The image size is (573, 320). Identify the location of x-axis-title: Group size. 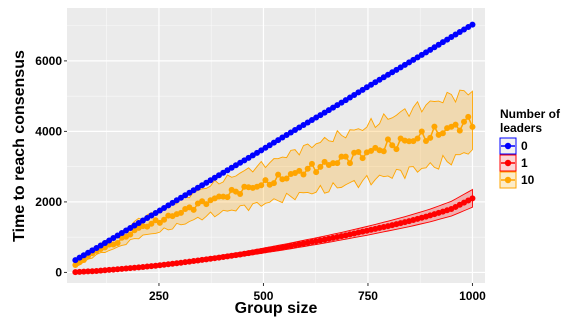
(276, 308).